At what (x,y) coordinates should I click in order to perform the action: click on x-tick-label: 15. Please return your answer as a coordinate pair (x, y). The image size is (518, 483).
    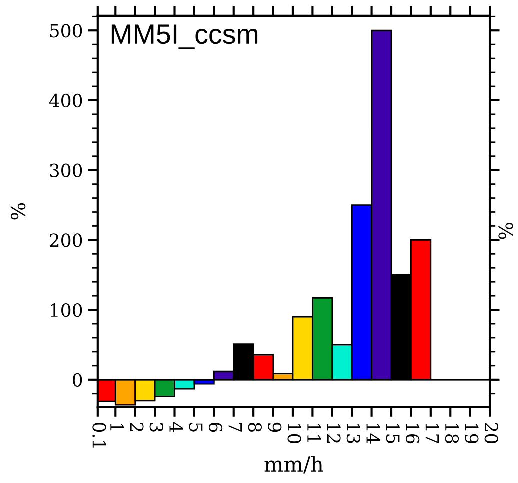
    Looking at the image, I should click on (393, 434).